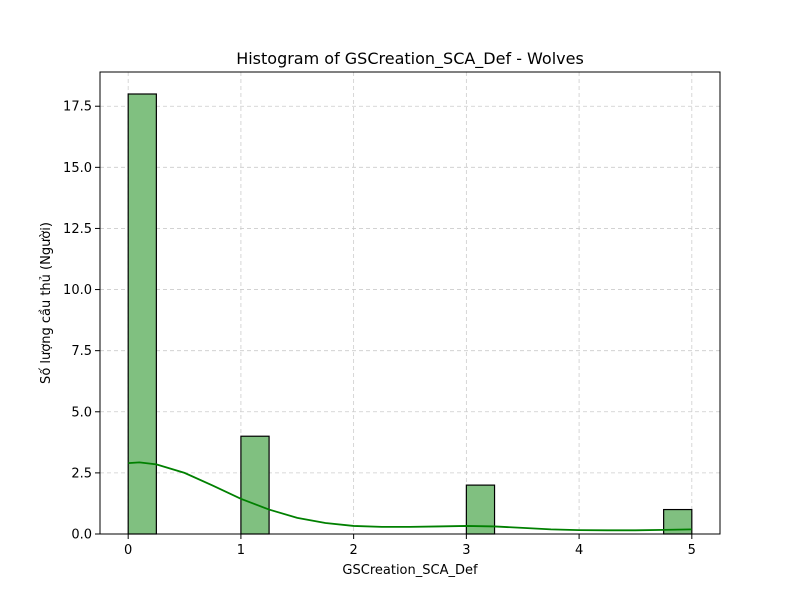  What do you see at coordinates (692, 550) in the screenshot?
I see `x-tick-label: 5` at bounding box center [692, 550].